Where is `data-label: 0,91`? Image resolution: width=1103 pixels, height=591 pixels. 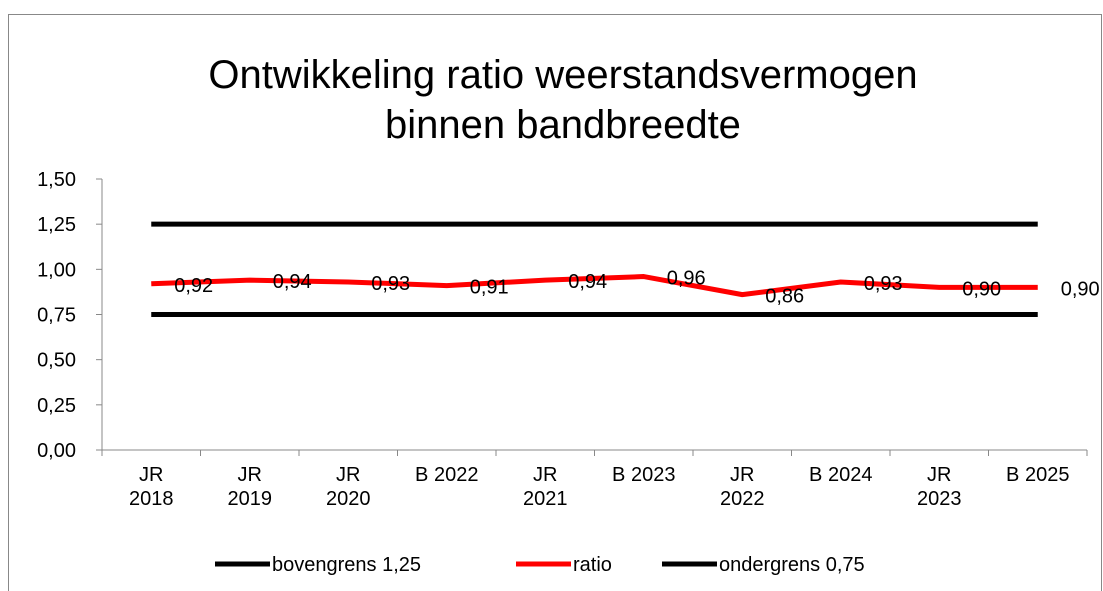
data-label: 0,91 is located at coordinates (489, 288).